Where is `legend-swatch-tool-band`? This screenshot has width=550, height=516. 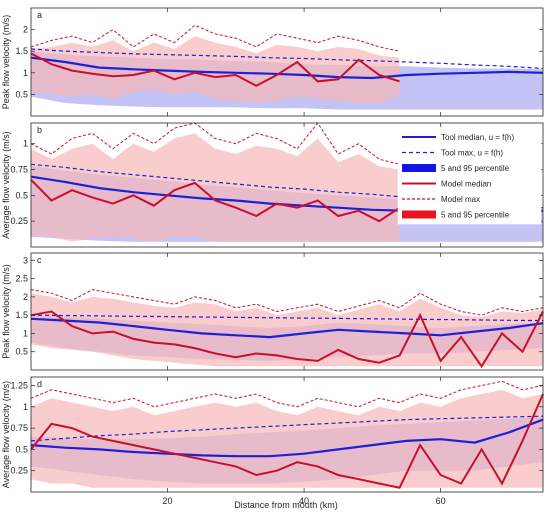 legend-swatch-tool-band is located at coordinates (419, 168).